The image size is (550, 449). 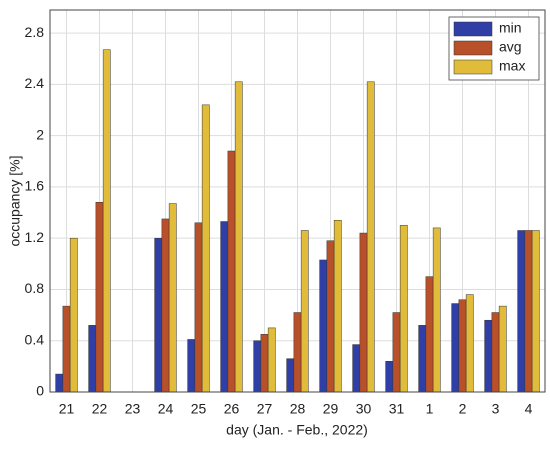 I want to click on x-tick-label: 28, so click(x=298, y=409).